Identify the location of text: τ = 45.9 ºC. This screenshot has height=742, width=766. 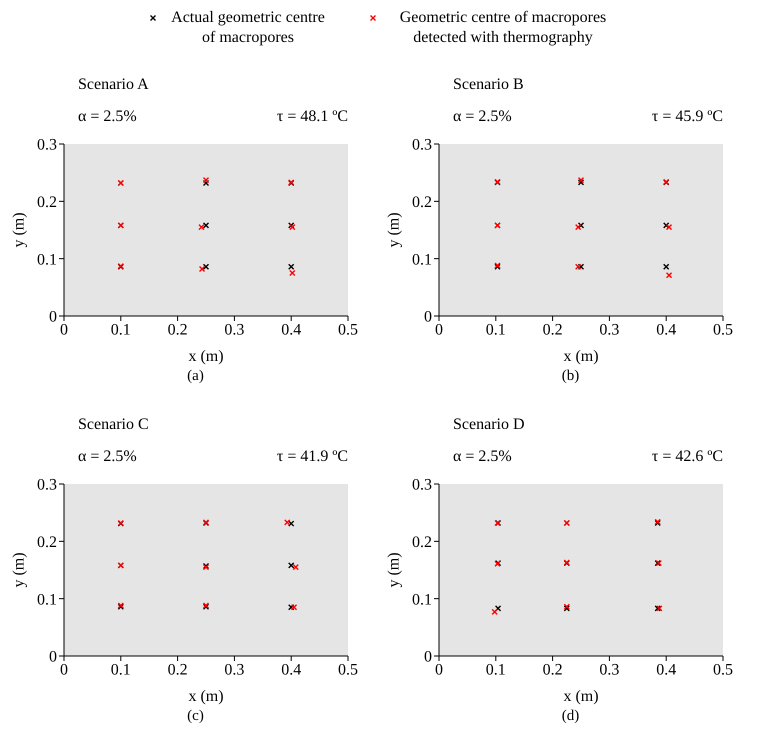
(687, 117).